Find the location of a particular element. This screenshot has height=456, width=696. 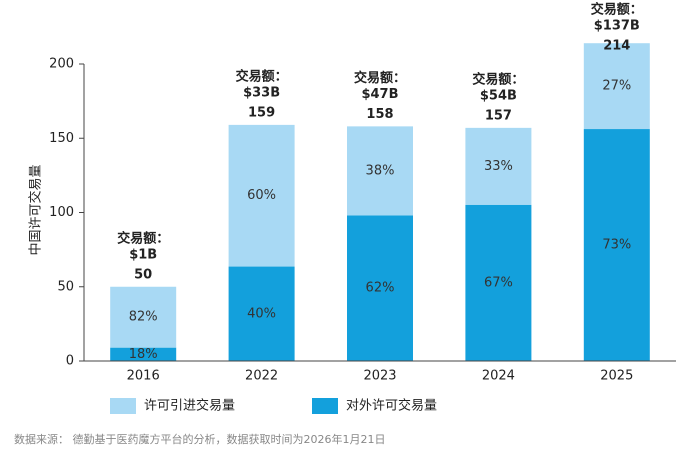

deal-value: $47B is located at coordinates (379, 94).